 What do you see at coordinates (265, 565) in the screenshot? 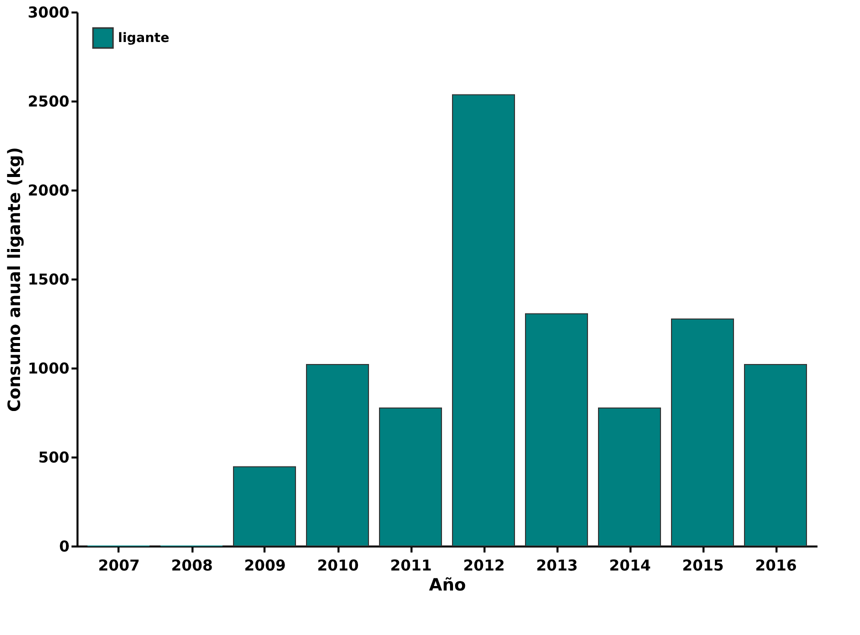
I see `x-tick-label: 2009` at bounding box center [265, 565].